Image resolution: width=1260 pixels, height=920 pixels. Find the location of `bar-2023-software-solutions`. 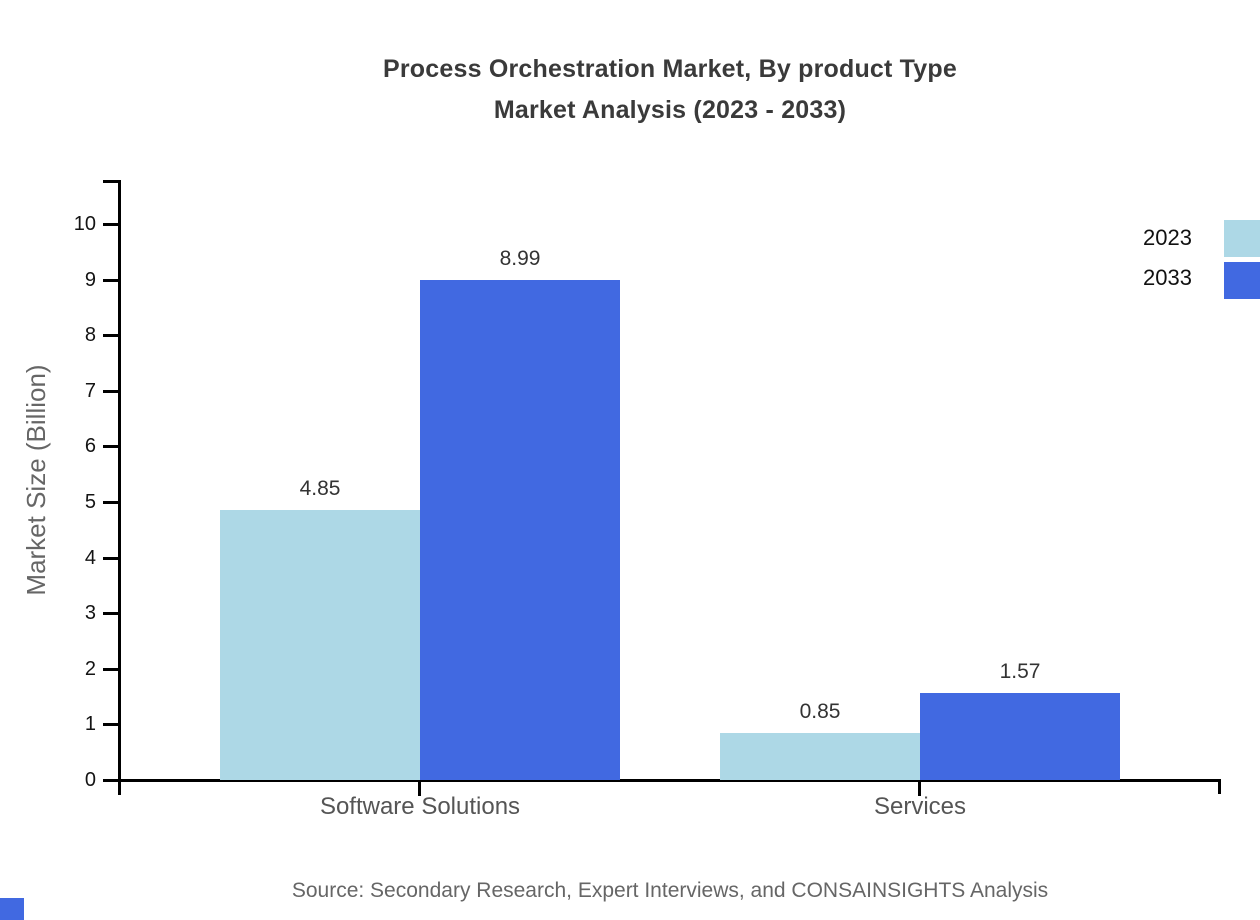

bar-2023-software-solutions is located at coordinates (320, 645).